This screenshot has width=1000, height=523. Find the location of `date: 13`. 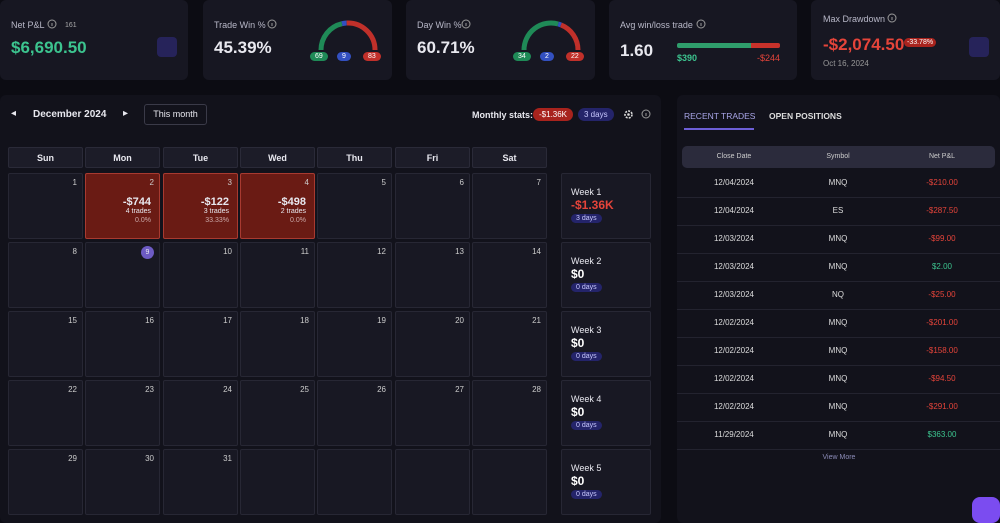

date: 13 is located at coordinates (459, 251).